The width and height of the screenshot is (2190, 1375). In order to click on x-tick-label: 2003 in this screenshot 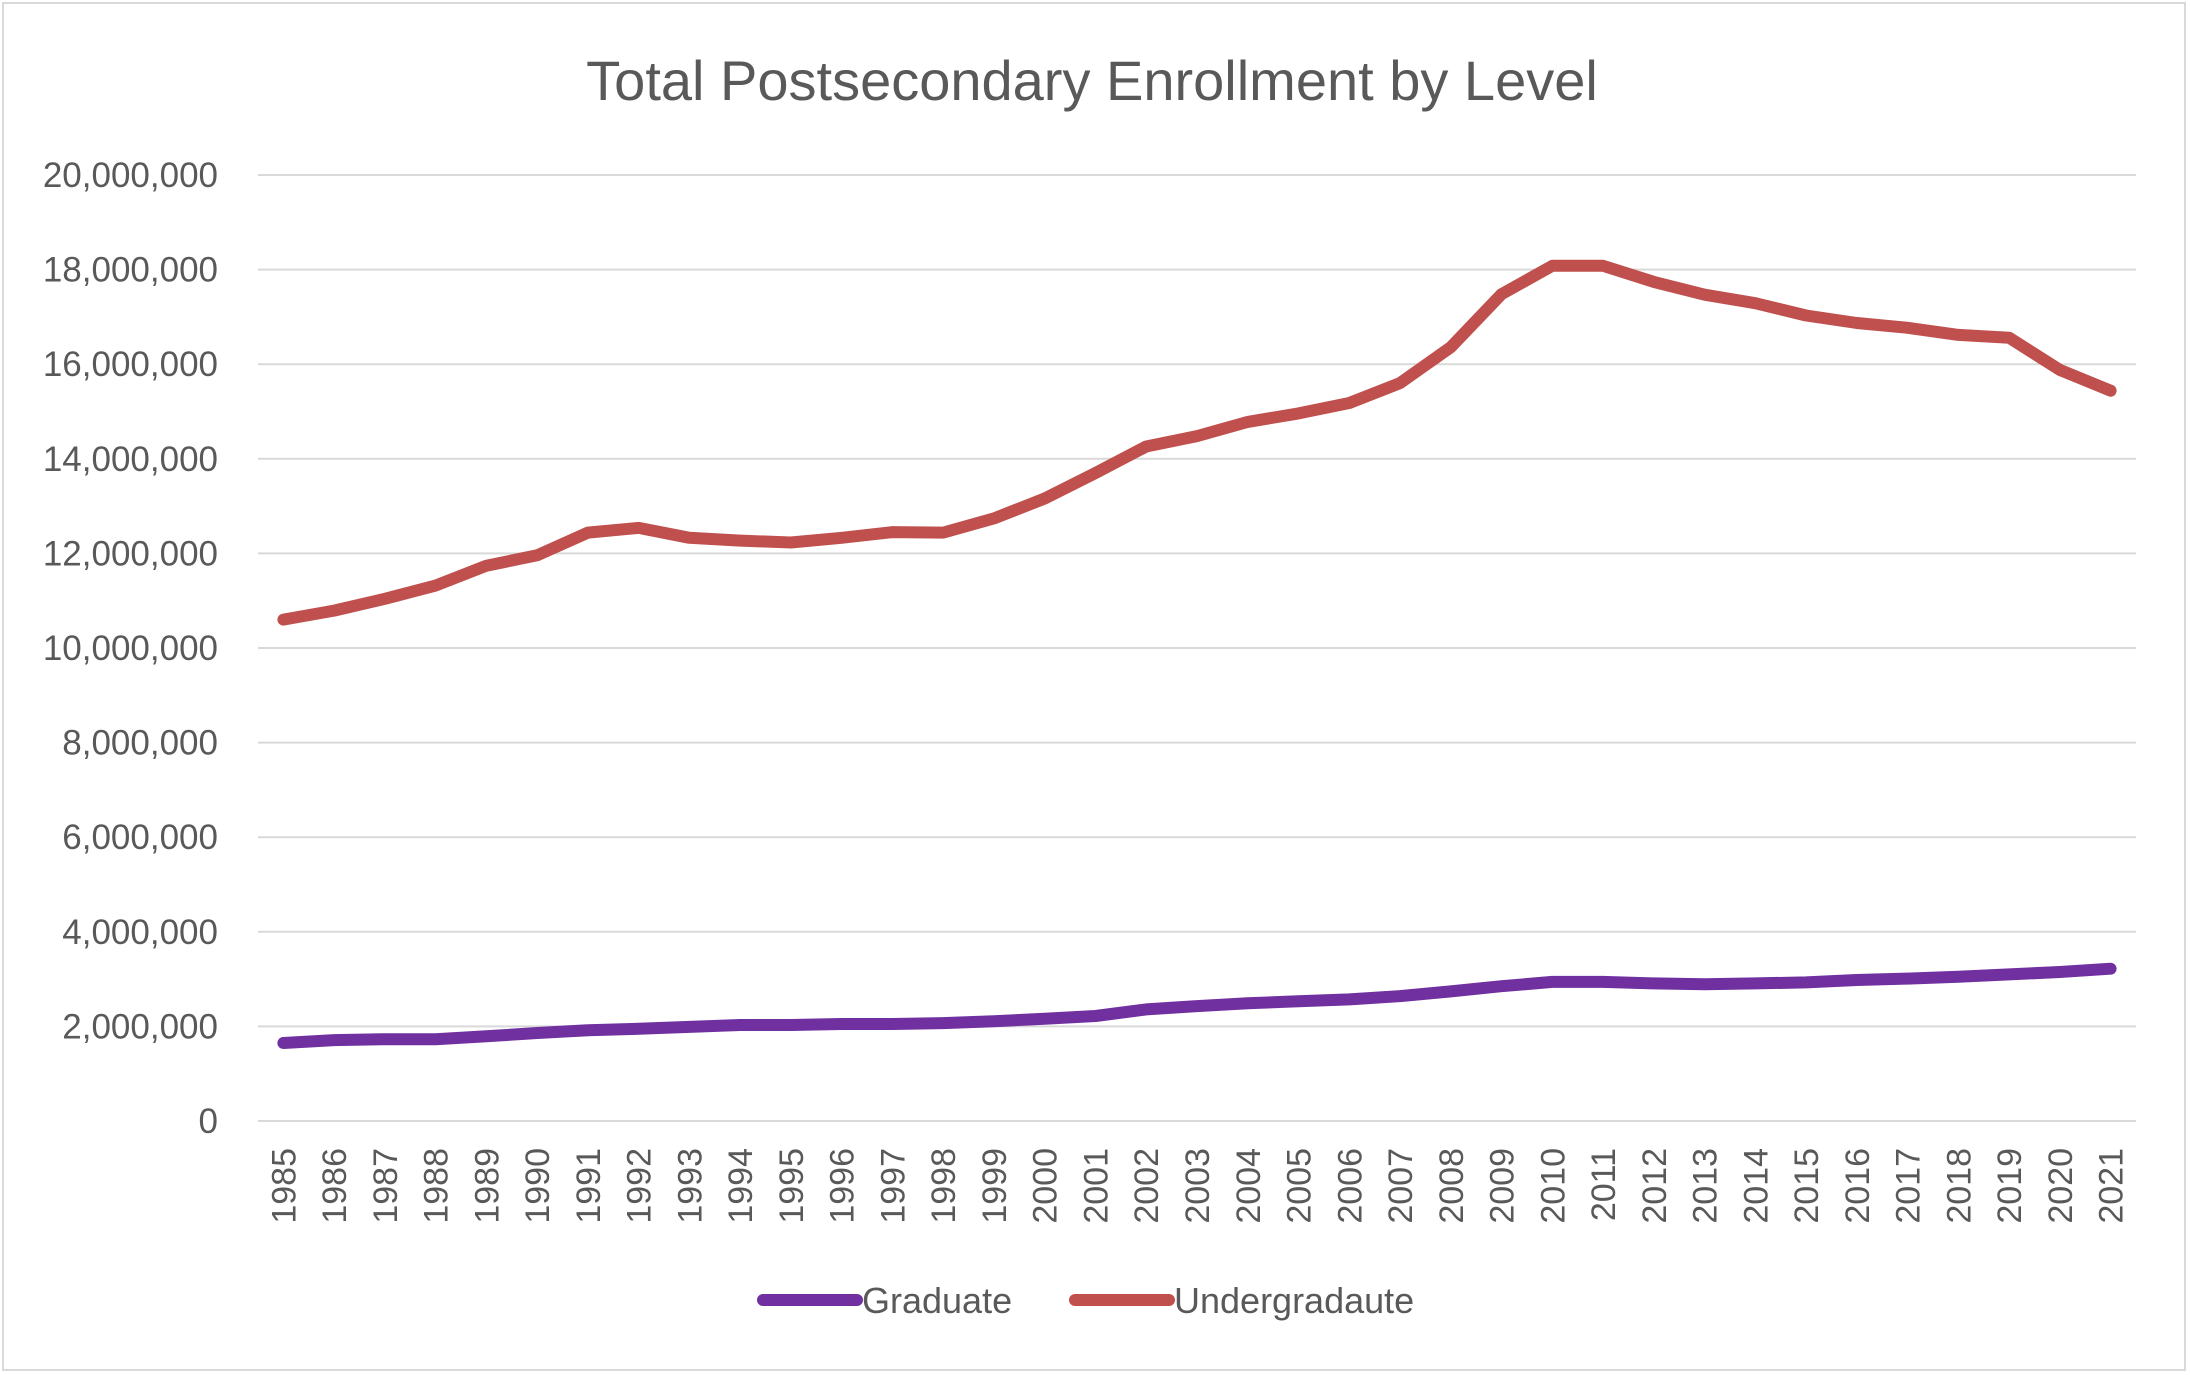, I will do `click(1198, 1186)`.